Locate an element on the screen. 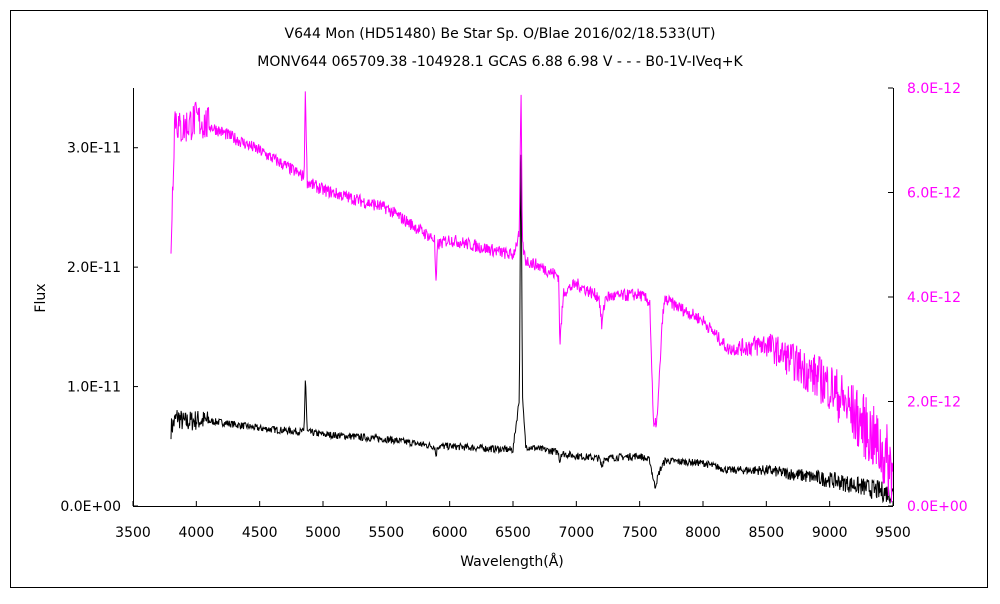 The width and height of the screenshot is (1000, 604). x-tick-label: 6000 is located at coordinates (450, 533).